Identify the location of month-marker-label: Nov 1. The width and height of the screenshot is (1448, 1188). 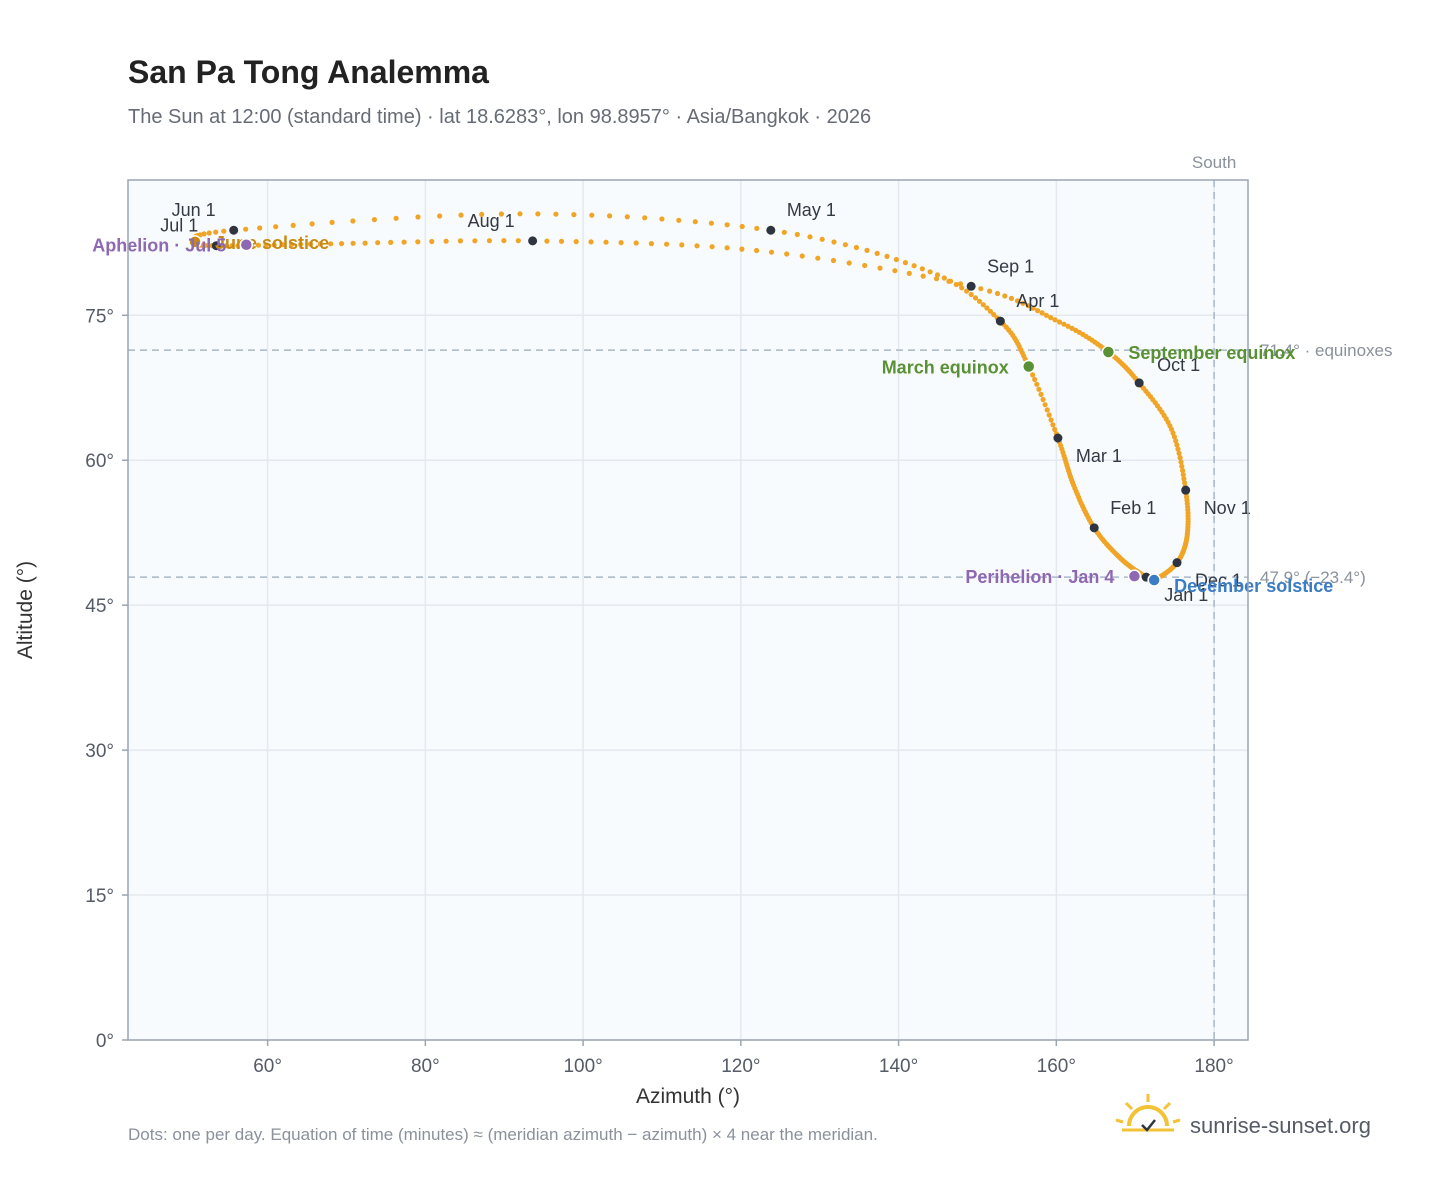
(1227, 508).